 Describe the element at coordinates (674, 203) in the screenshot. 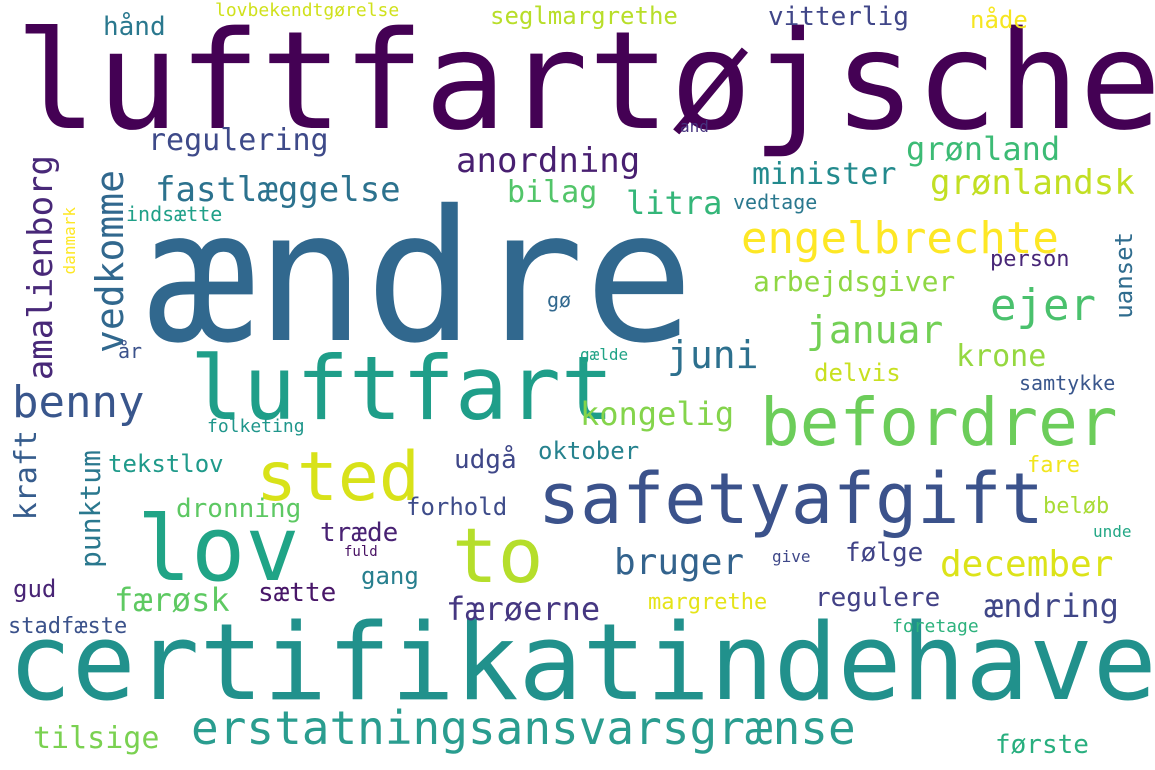

I see `word-litra: litra` at that location.